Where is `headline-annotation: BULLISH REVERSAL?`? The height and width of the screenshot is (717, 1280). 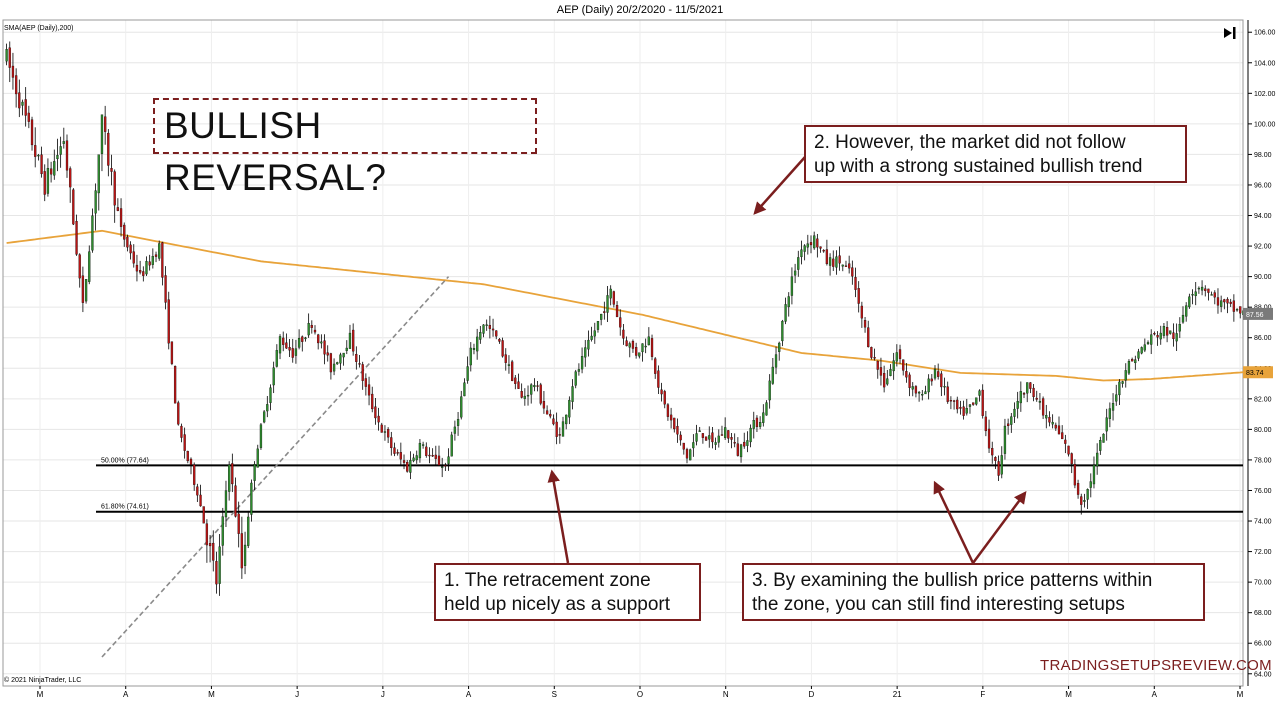
headline-annotation: BULLISH REVERSAL? is located at coordinates (345, 148).